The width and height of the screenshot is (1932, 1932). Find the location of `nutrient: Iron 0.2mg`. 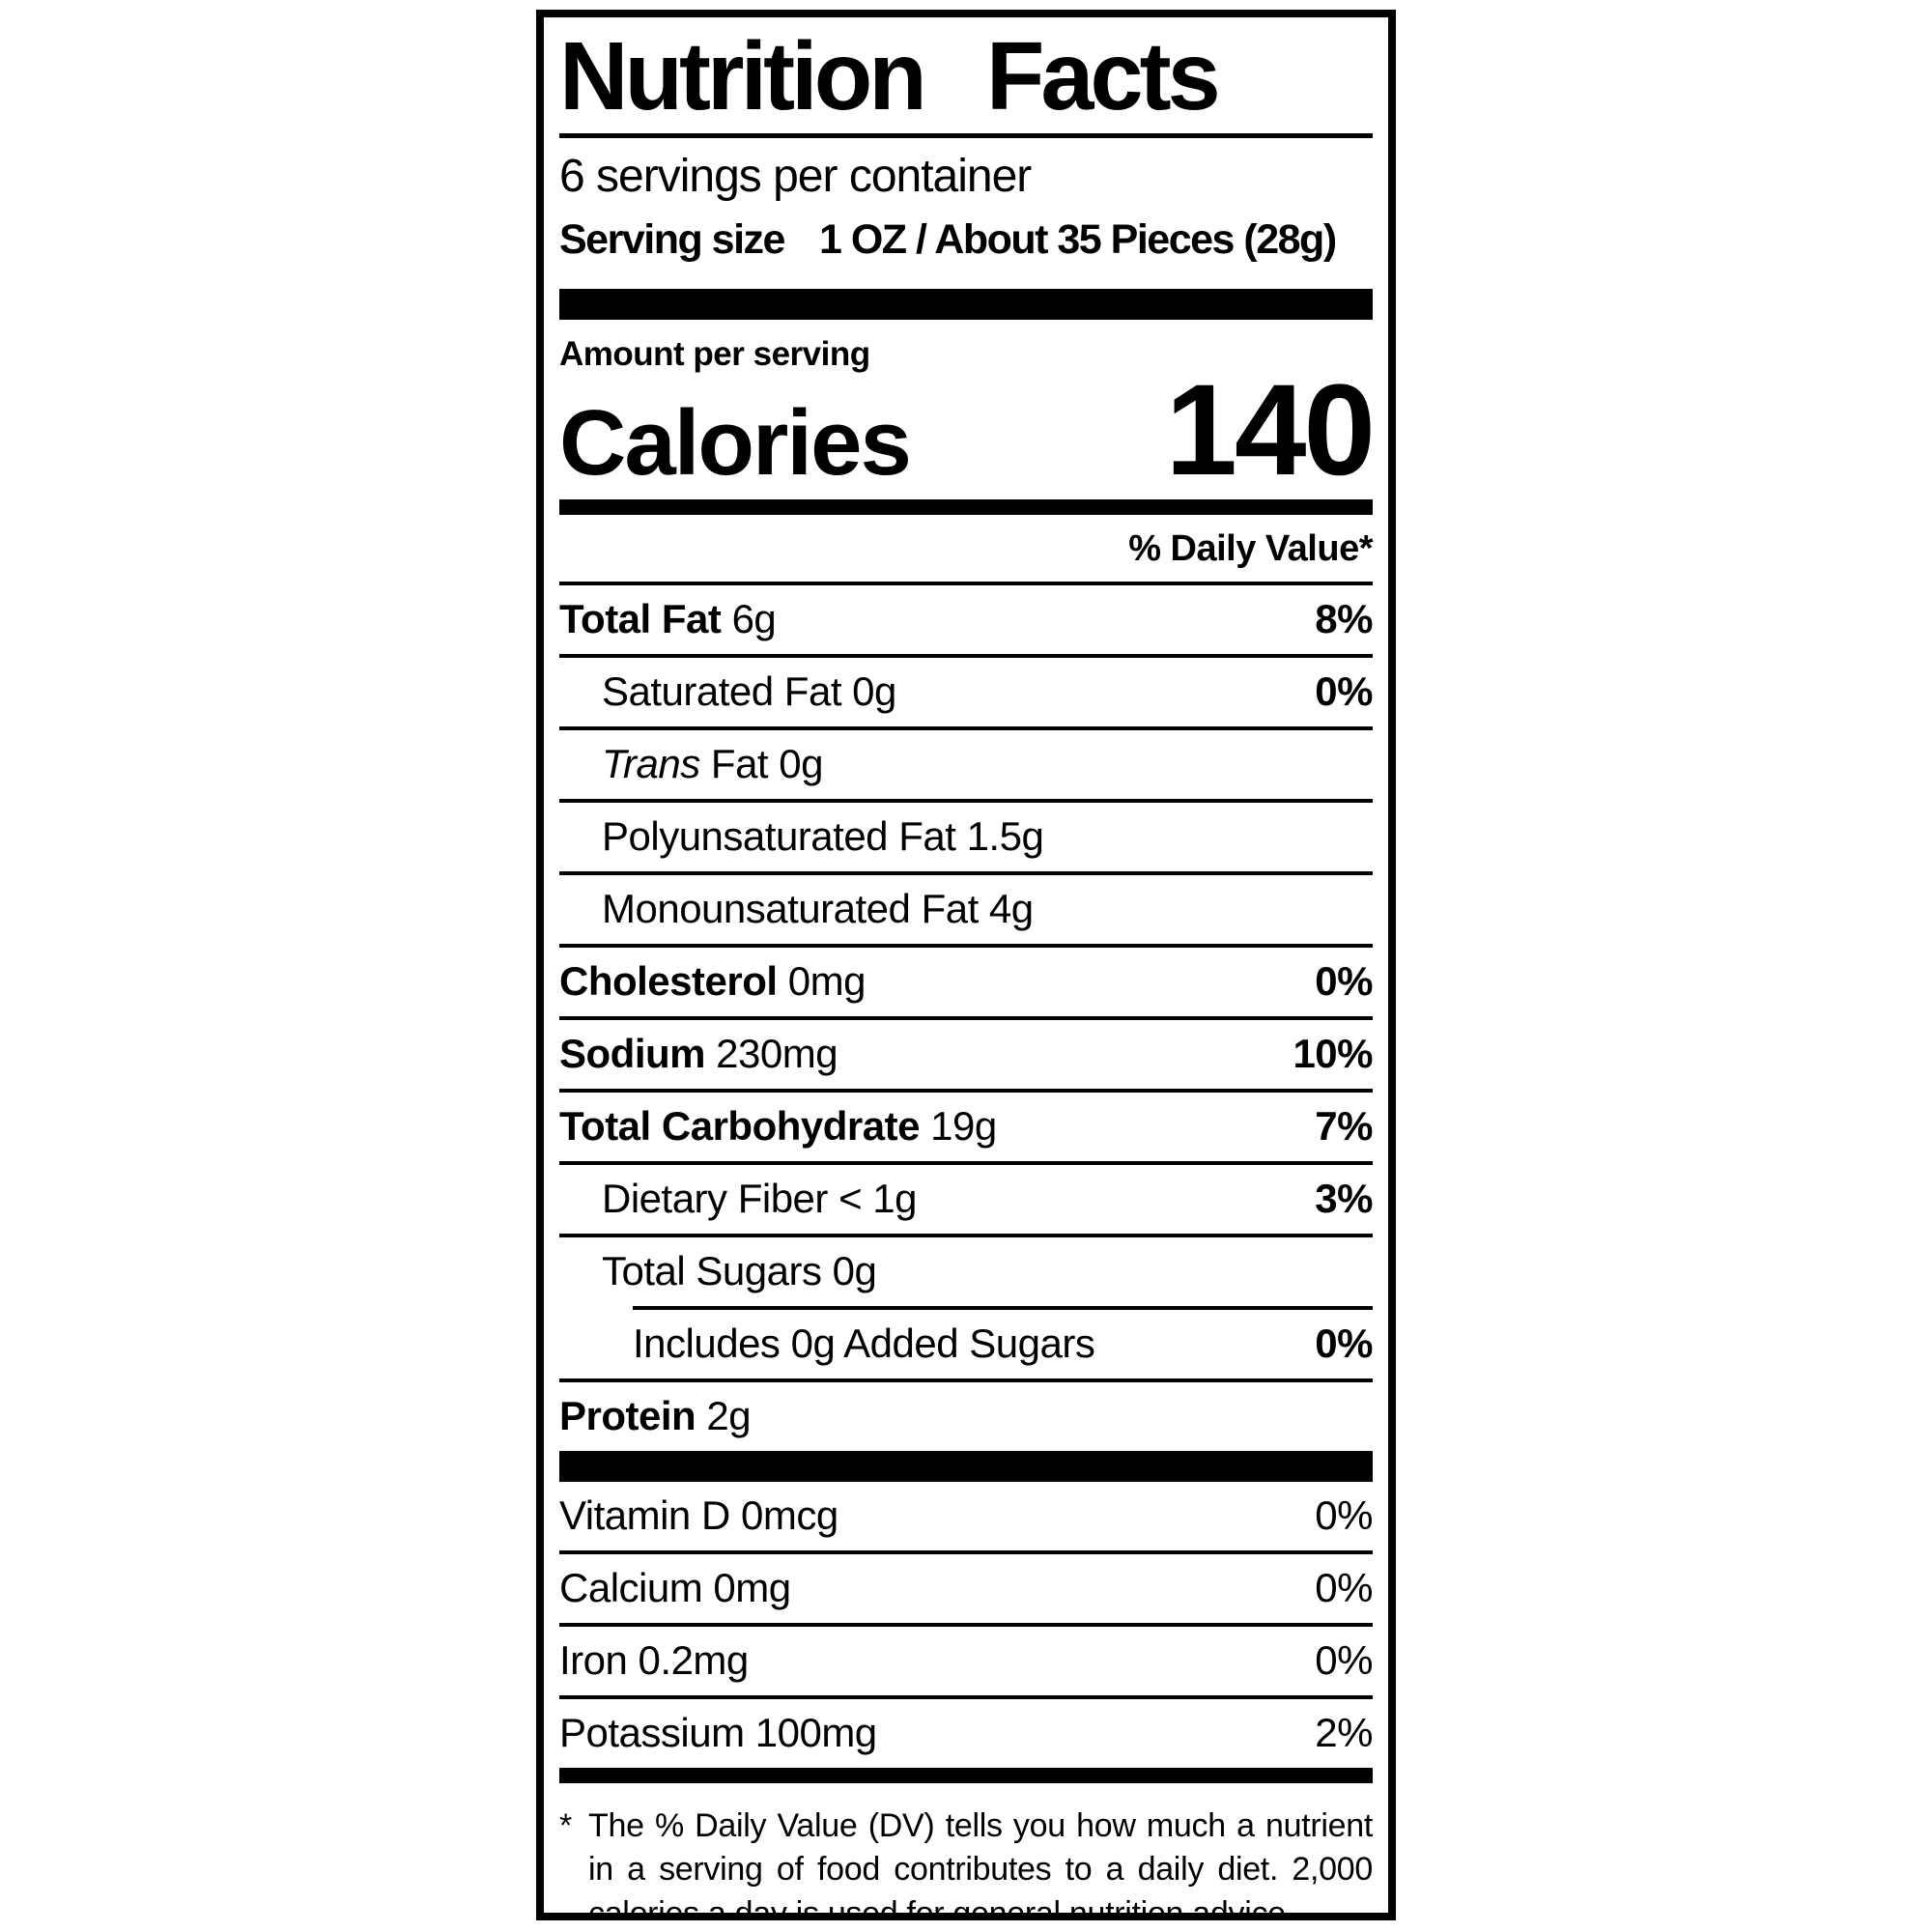

nutrient: Iron 0.2mg is located at coordinates (654, 1659).